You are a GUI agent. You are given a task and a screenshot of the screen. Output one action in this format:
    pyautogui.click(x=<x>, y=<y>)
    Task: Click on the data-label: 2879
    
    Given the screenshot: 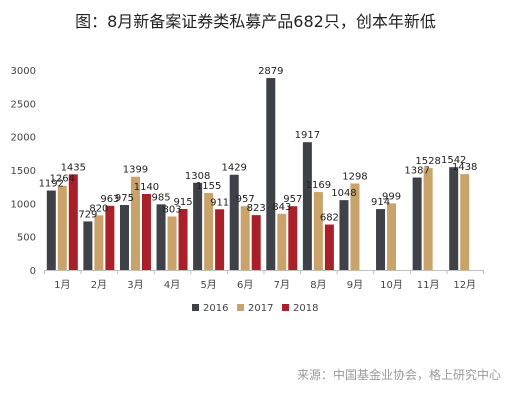 What is the action you would take?
    pyautogui.click(x=270, y=71)
    